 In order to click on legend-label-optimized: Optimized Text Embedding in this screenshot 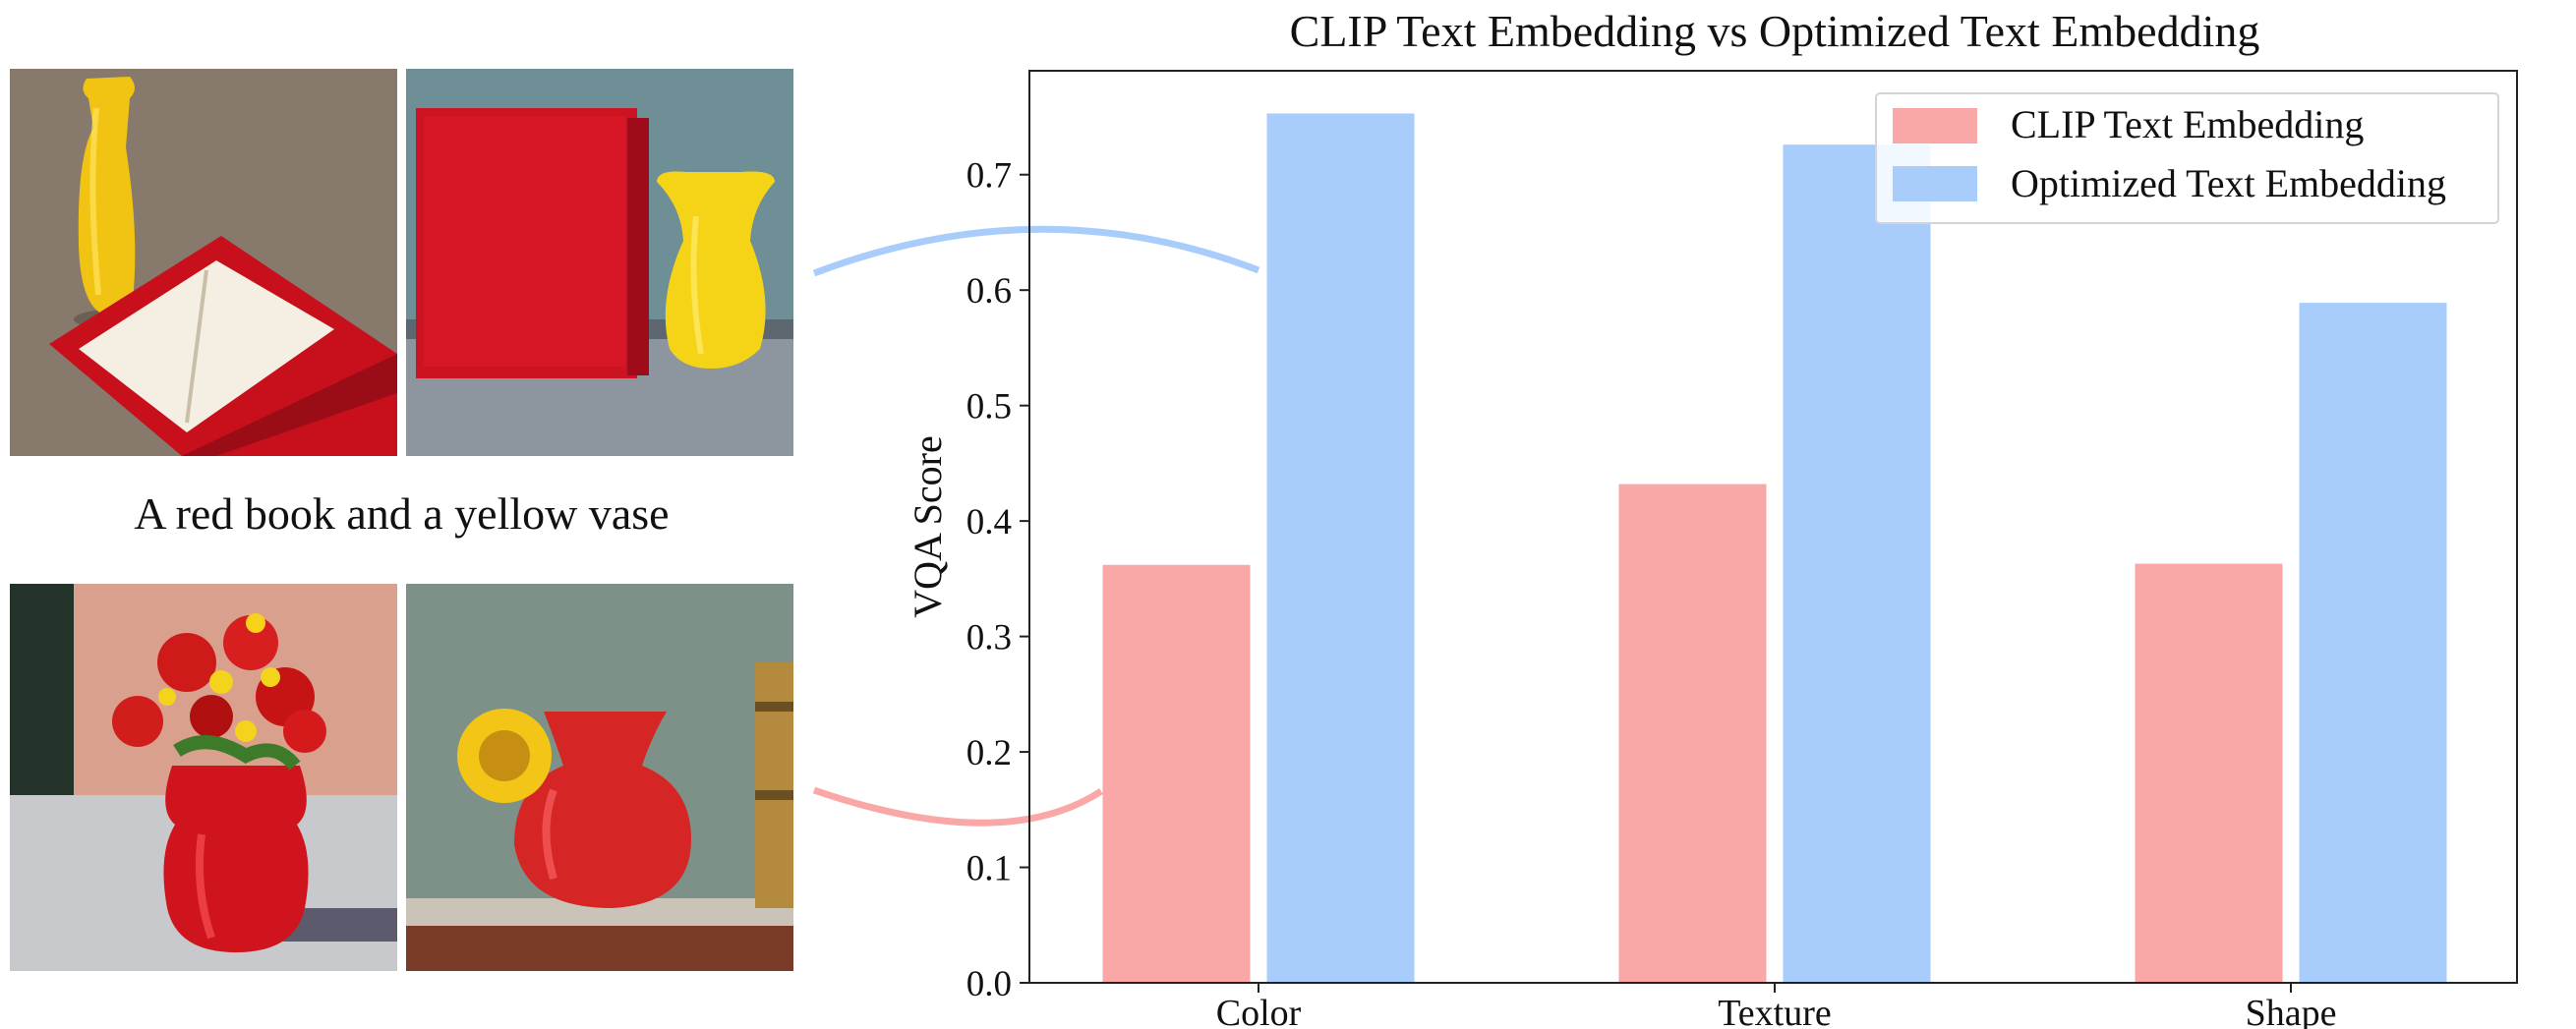, I will do `click(2228, 183)`.